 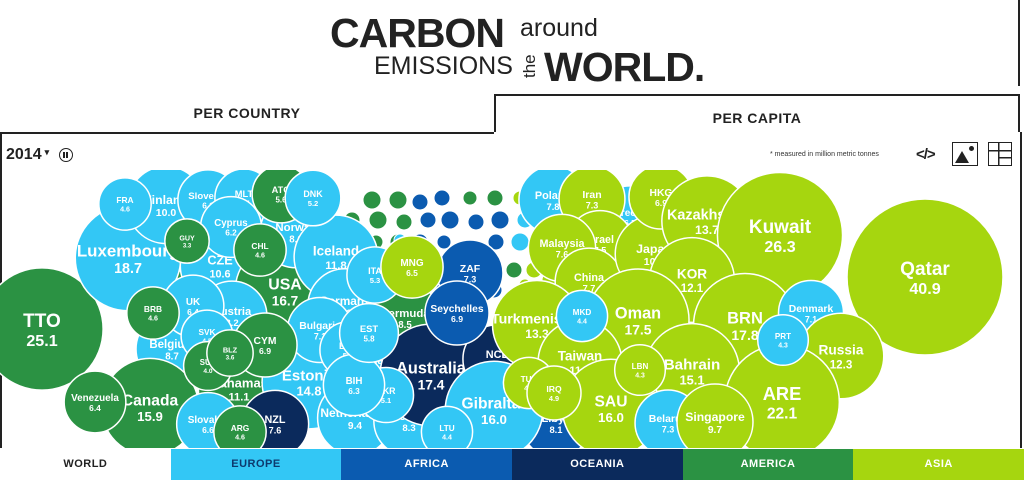 I want to click on pause-icon, so click(x=66, y=155).